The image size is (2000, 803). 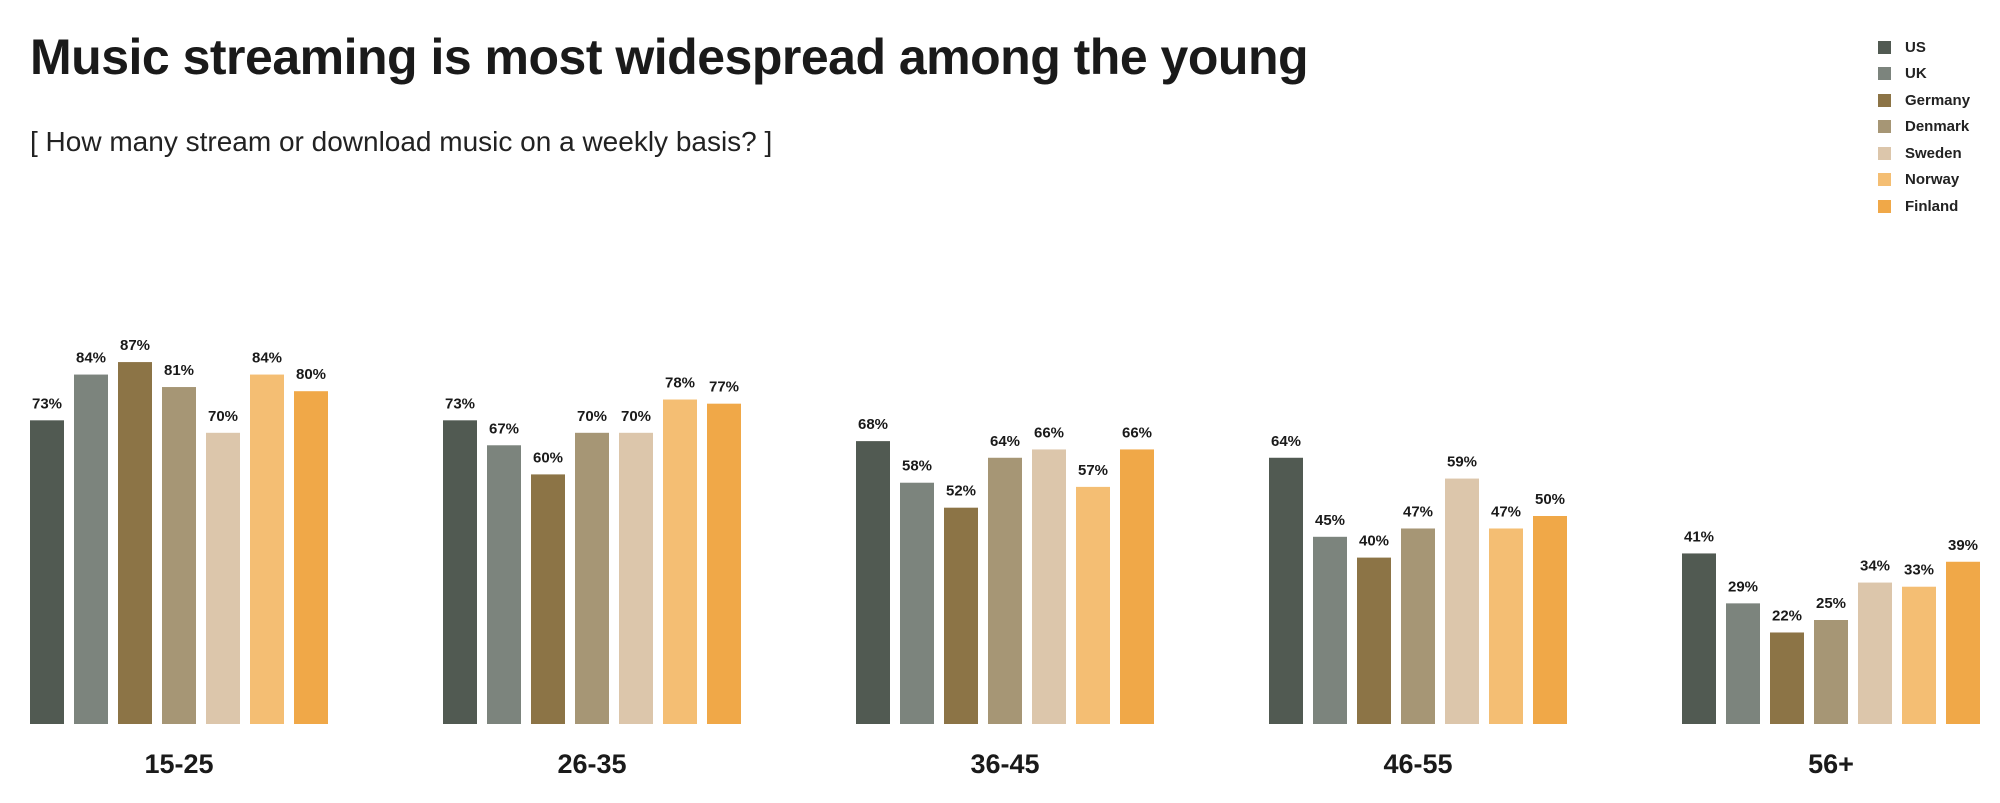 I want to click on legend-label: US, so click(x=1915, y=47).